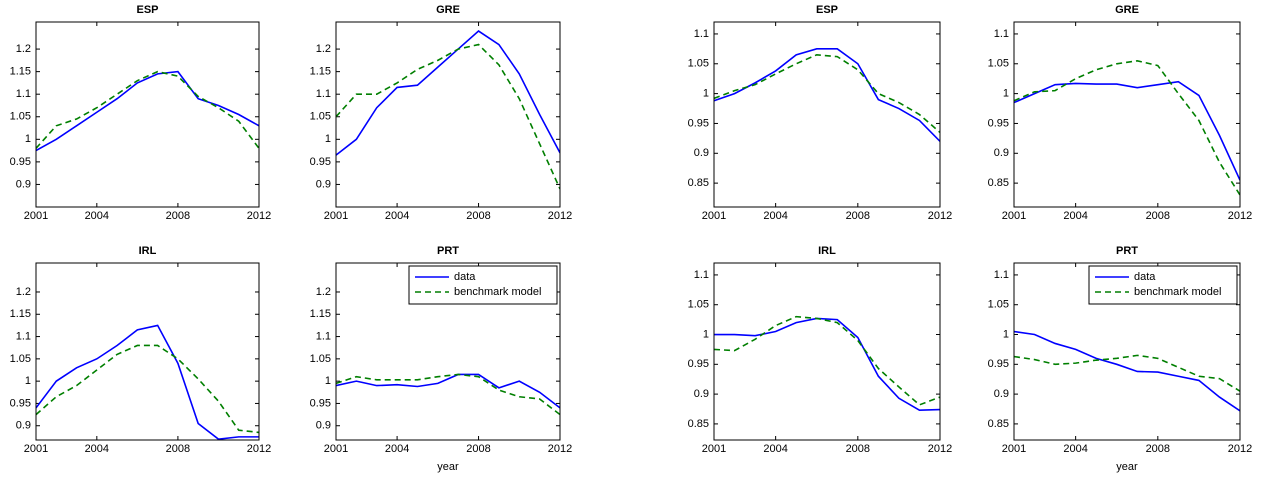  What do you see at coordinates (1163, 285) in the screenshot?
I see `legend-box` at bounding box center [1163, 285].